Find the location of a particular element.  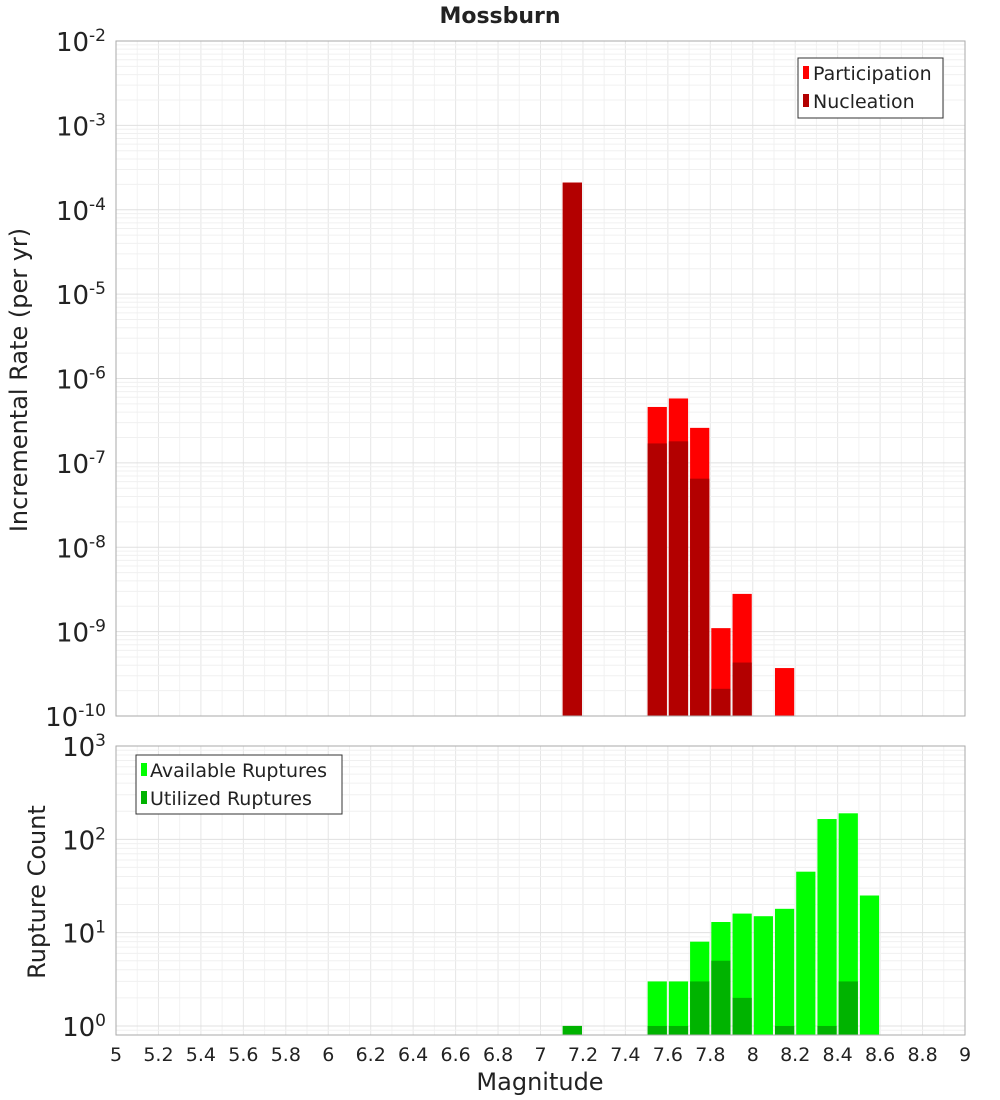

rate-y-tick-label: 10⁻² is located at coordinates (81, 42).